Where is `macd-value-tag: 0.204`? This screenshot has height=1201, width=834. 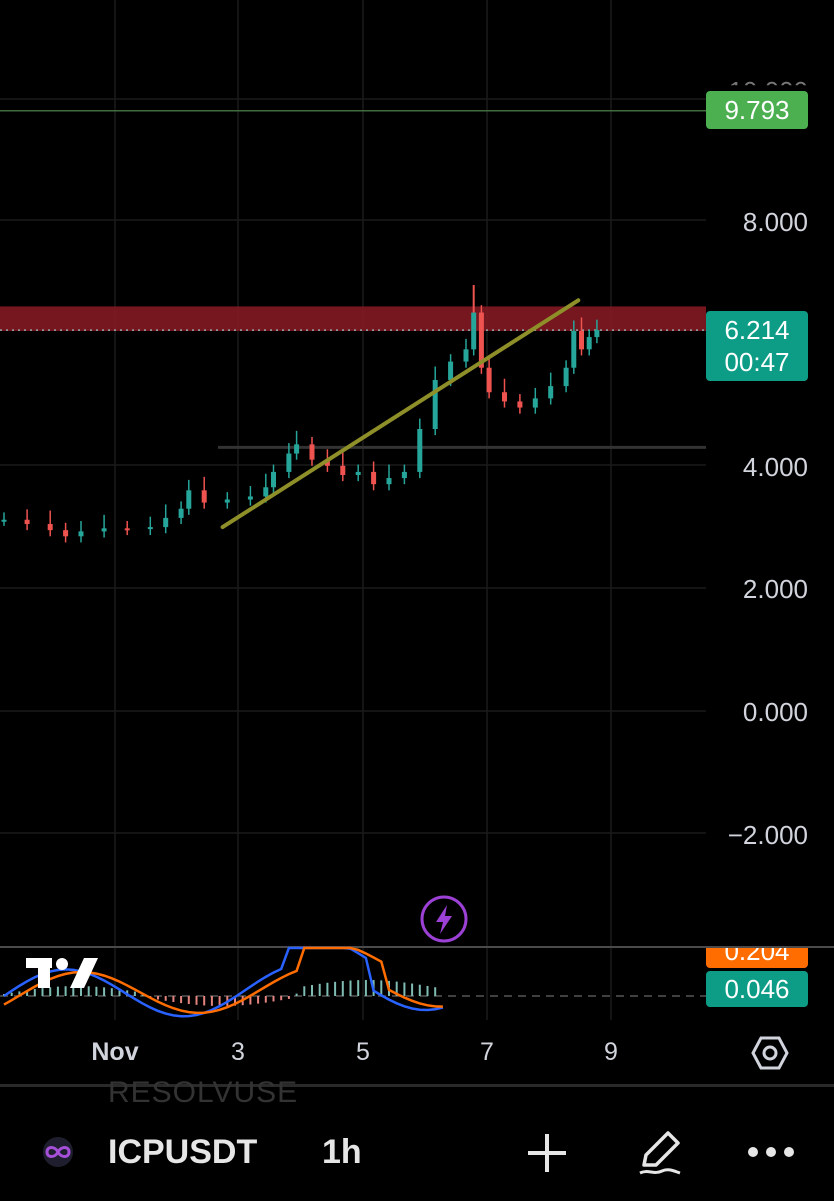 macd-value-tag: 0.204 is located at coordinates (757, 958).